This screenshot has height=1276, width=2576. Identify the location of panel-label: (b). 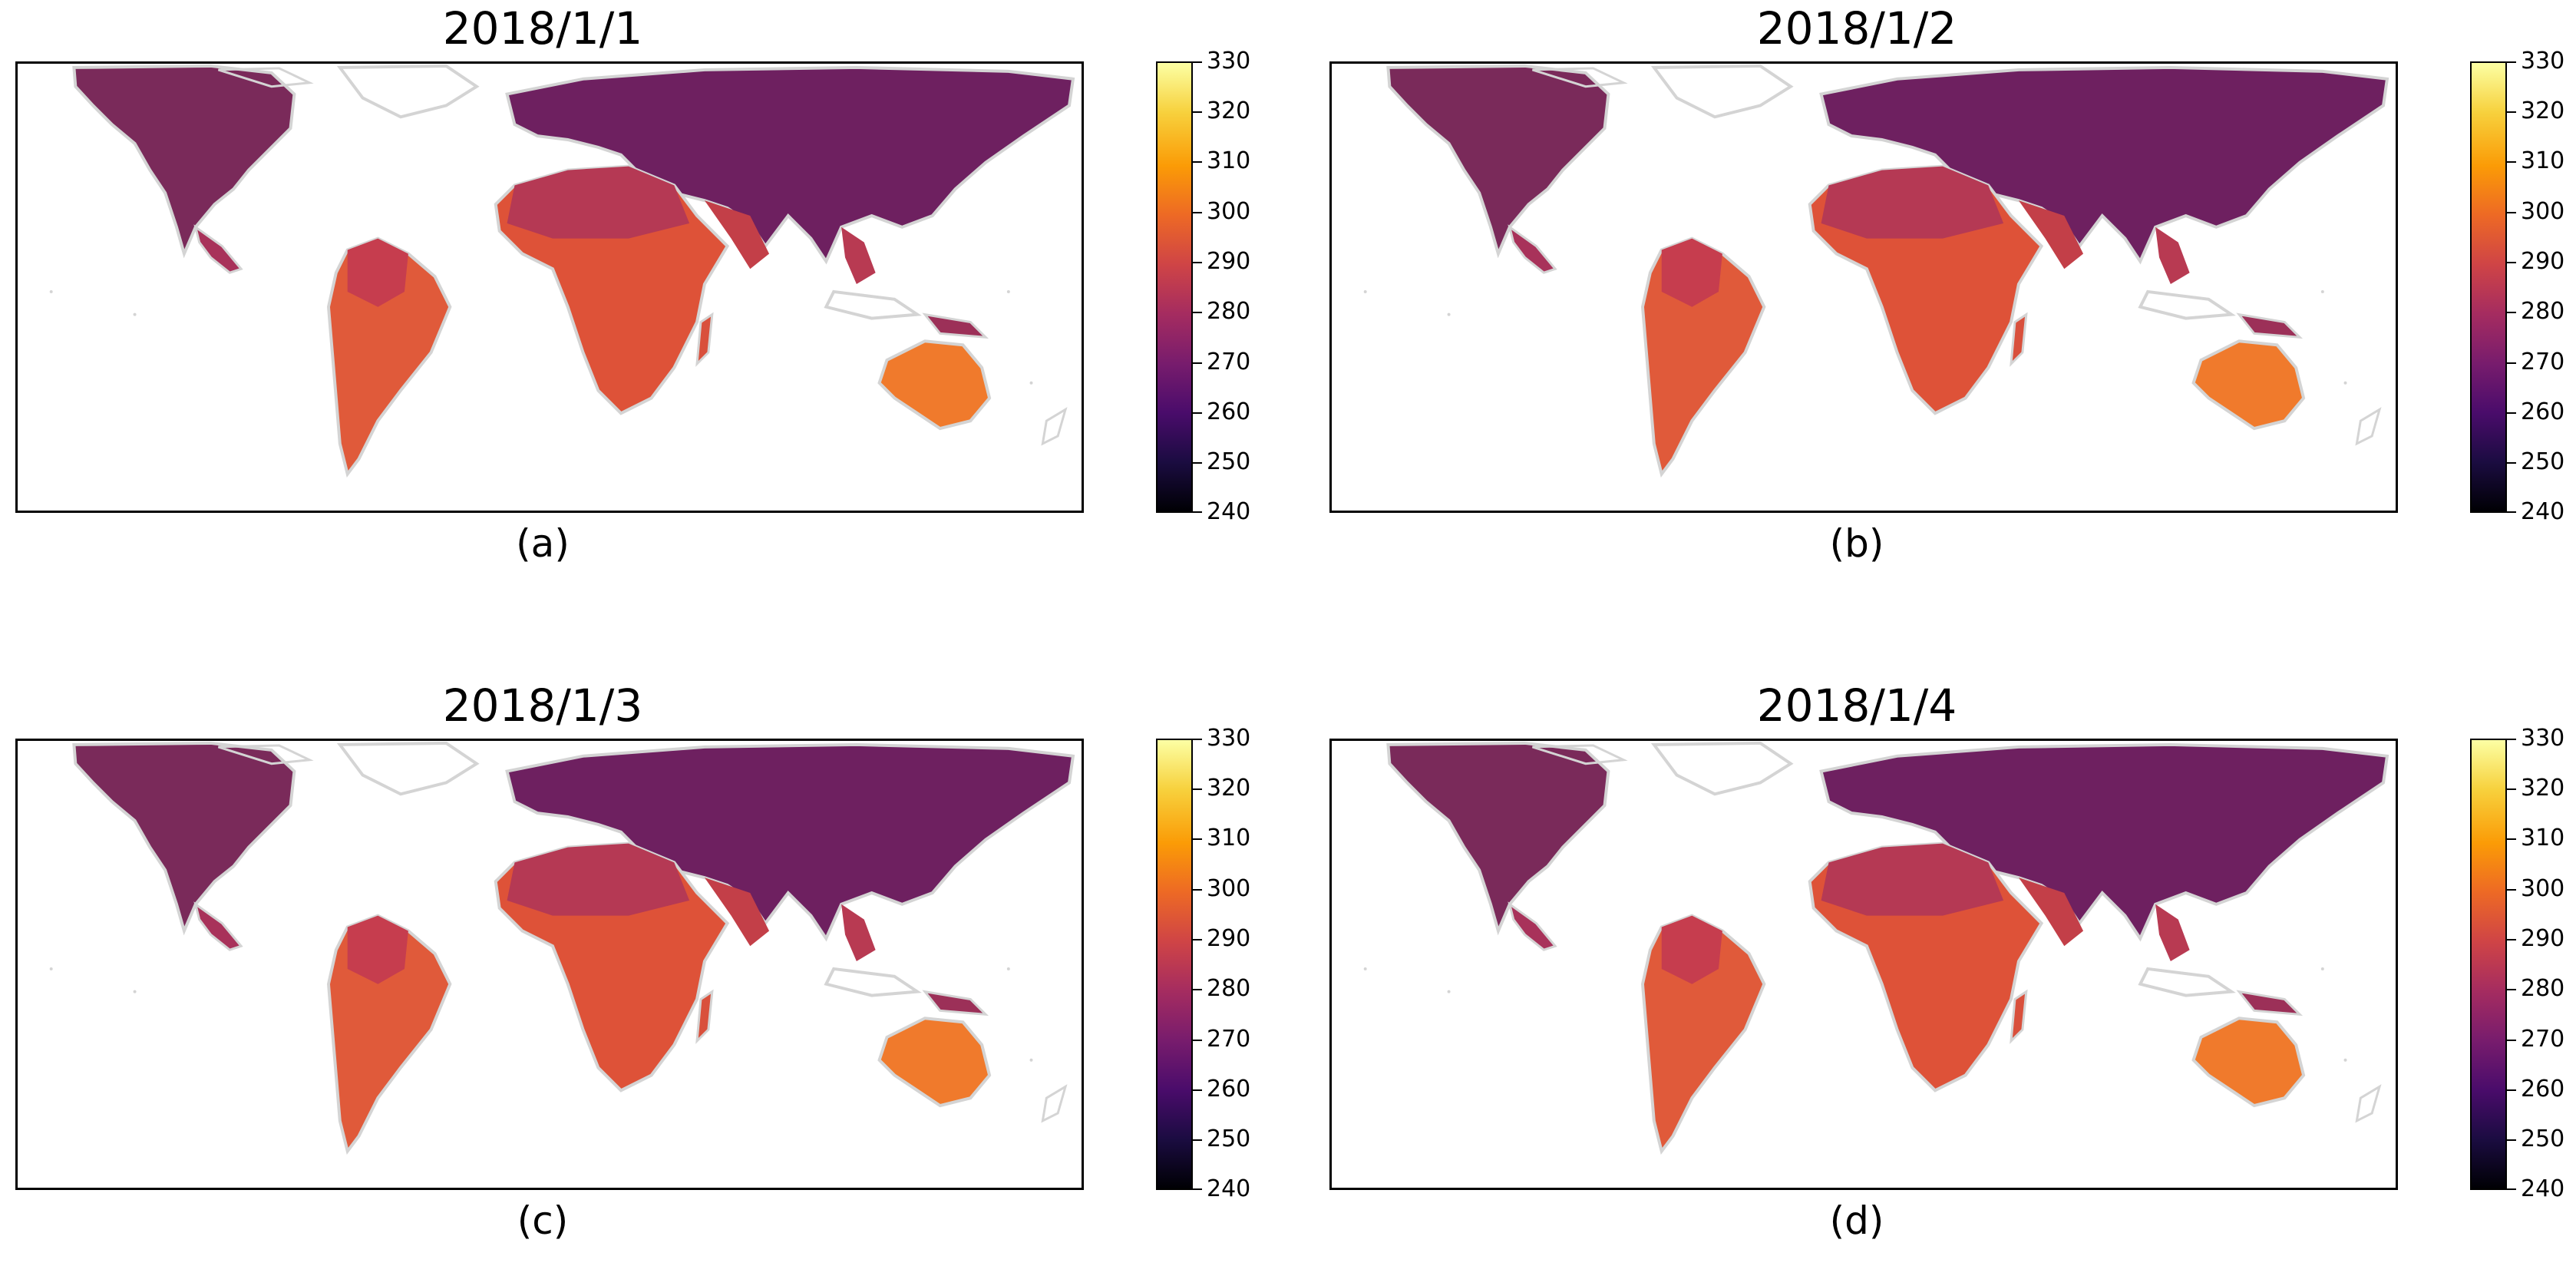
(1856, 543).